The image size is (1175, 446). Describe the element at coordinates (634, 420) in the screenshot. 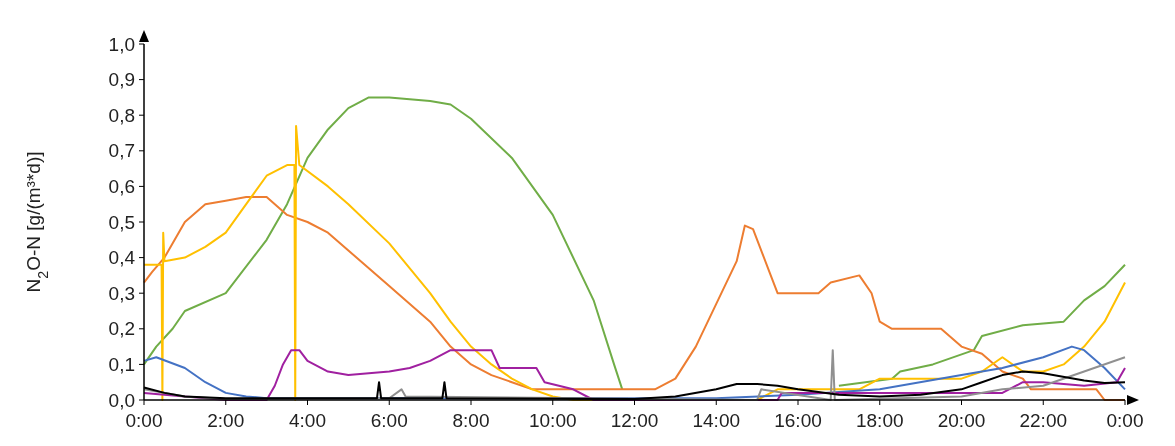

I see `x-tick-label: 12:00` at that location.